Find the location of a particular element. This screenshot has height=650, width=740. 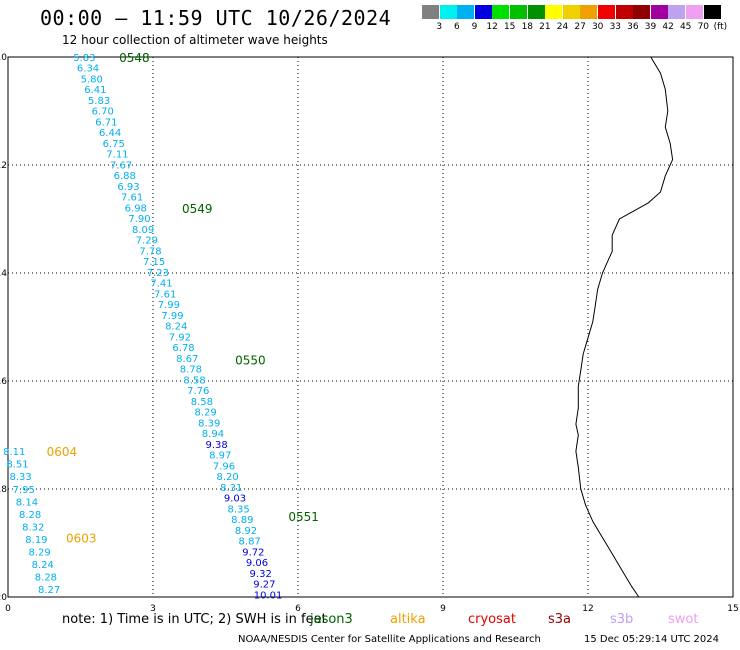

satellite-label-swot: swot is located at coordinates (683, 619).